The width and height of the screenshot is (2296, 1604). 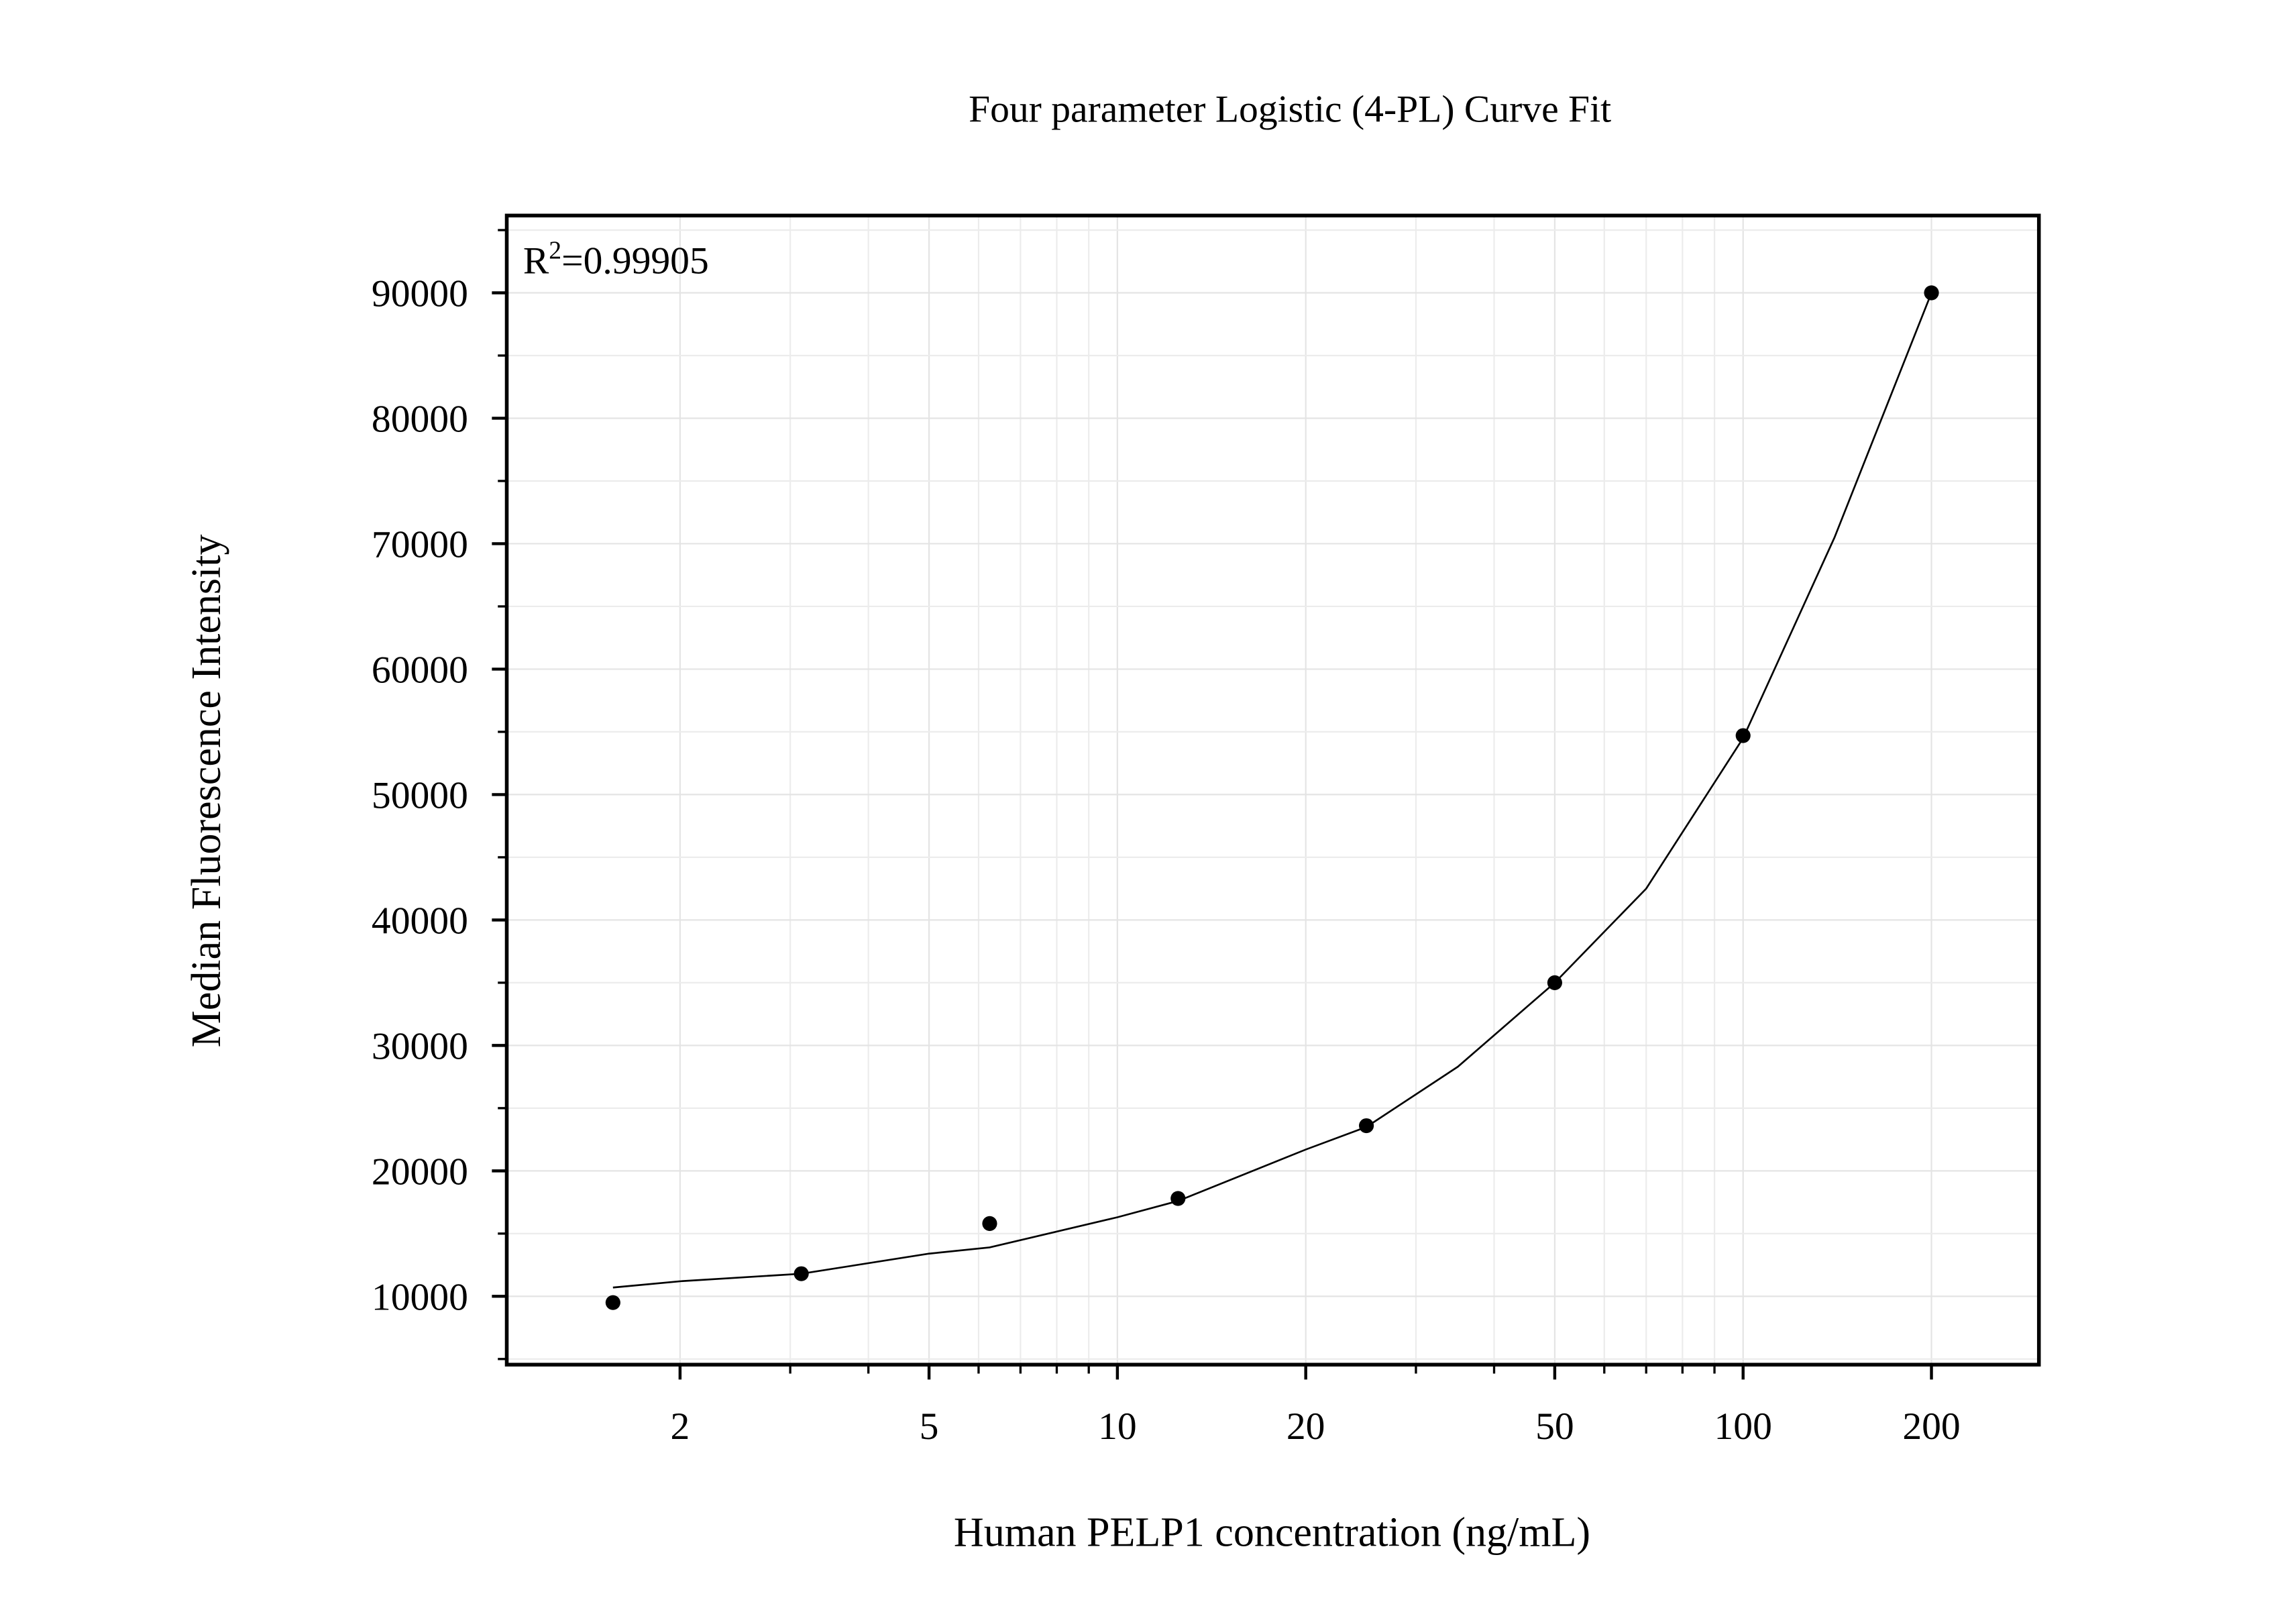 I want to click on x-tick-label: 20, so click(x=1306, y=1426).